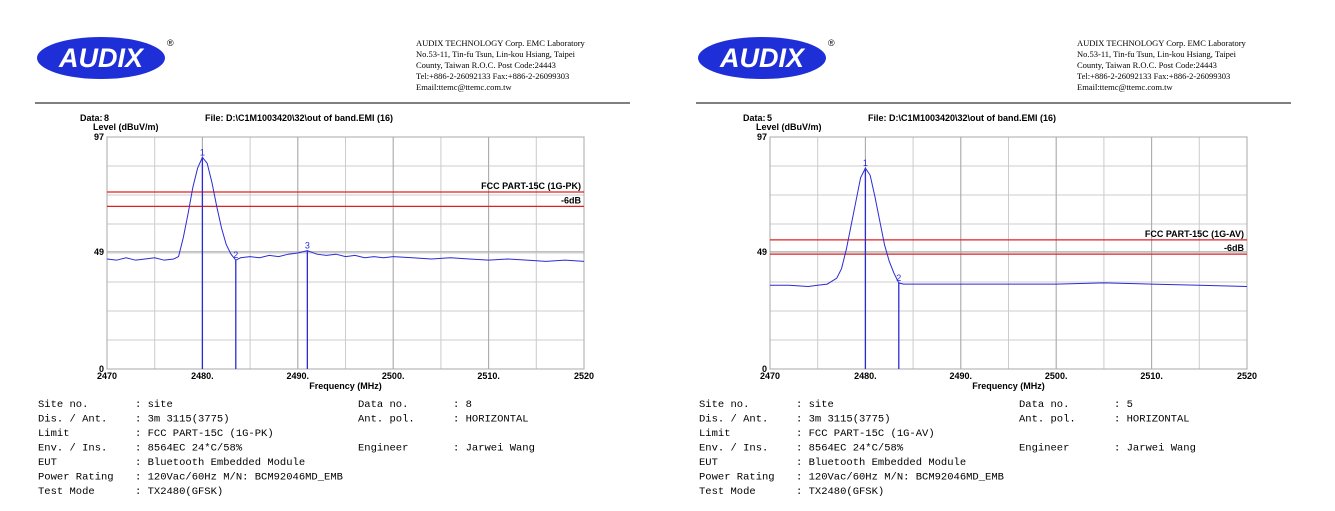 Image resolution: width=1335 pixels, height=511 pixels. What do you see at coordinates (865, 434) in the screenshot?
I see `info-value: : FCC PART-15C (1G-AV)` at bounding box center [865, 434].